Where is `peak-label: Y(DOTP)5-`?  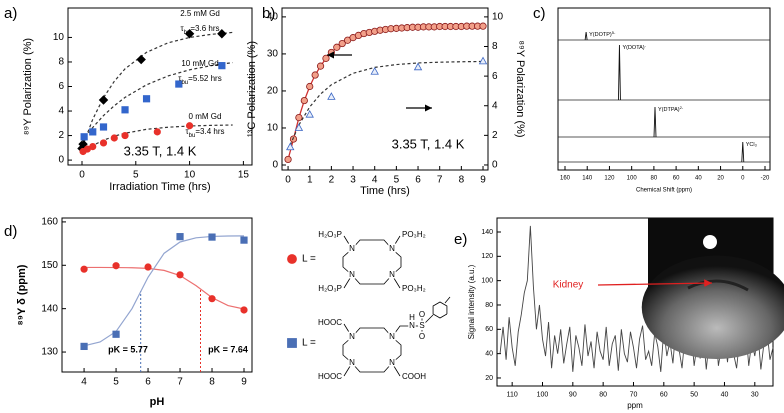
peak-label: Y(DOTP)5- is located at coordinates (602, 34).